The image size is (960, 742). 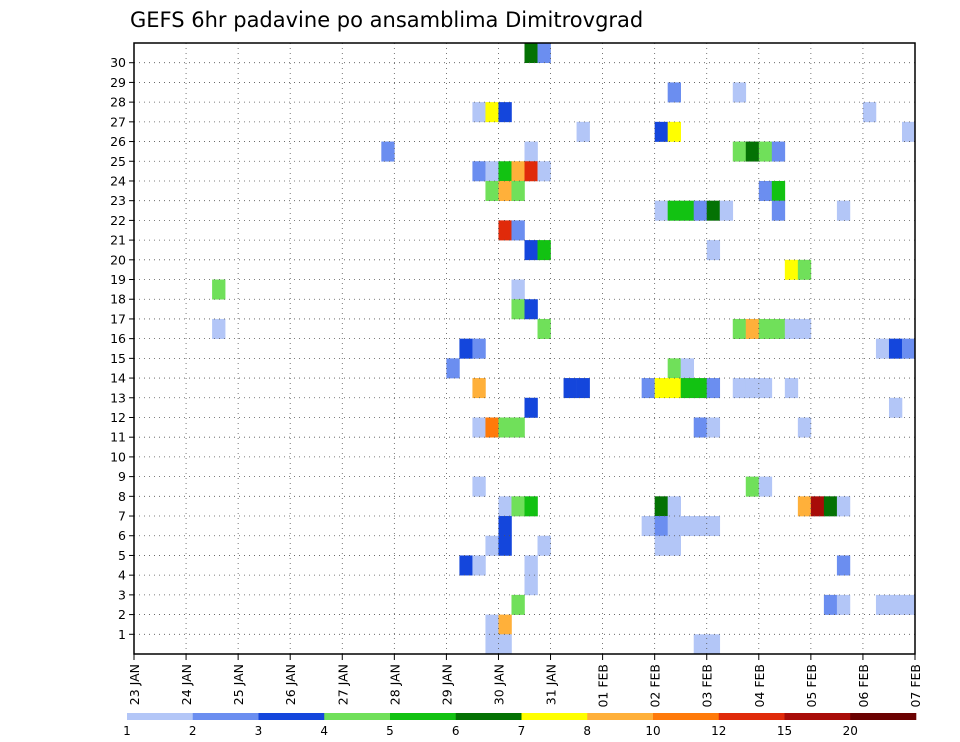 What do you see at coordinates (122, 516) in the screenshot?
I see `y-tick-label: 7` at bounding box center [122, 516].